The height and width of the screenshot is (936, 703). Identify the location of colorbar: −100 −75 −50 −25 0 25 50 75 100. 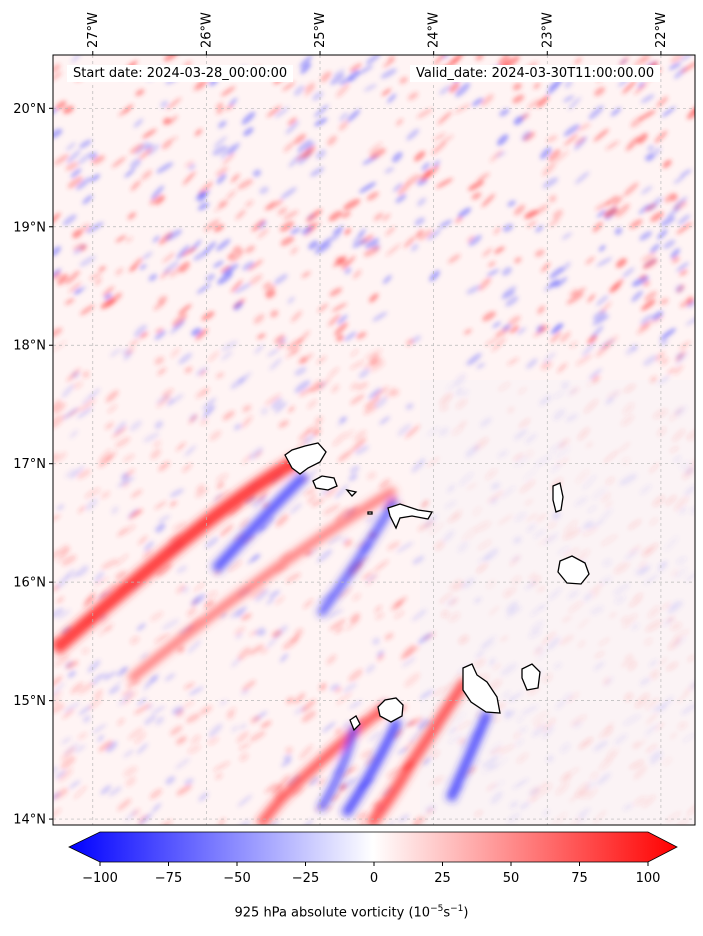
(373, 858).